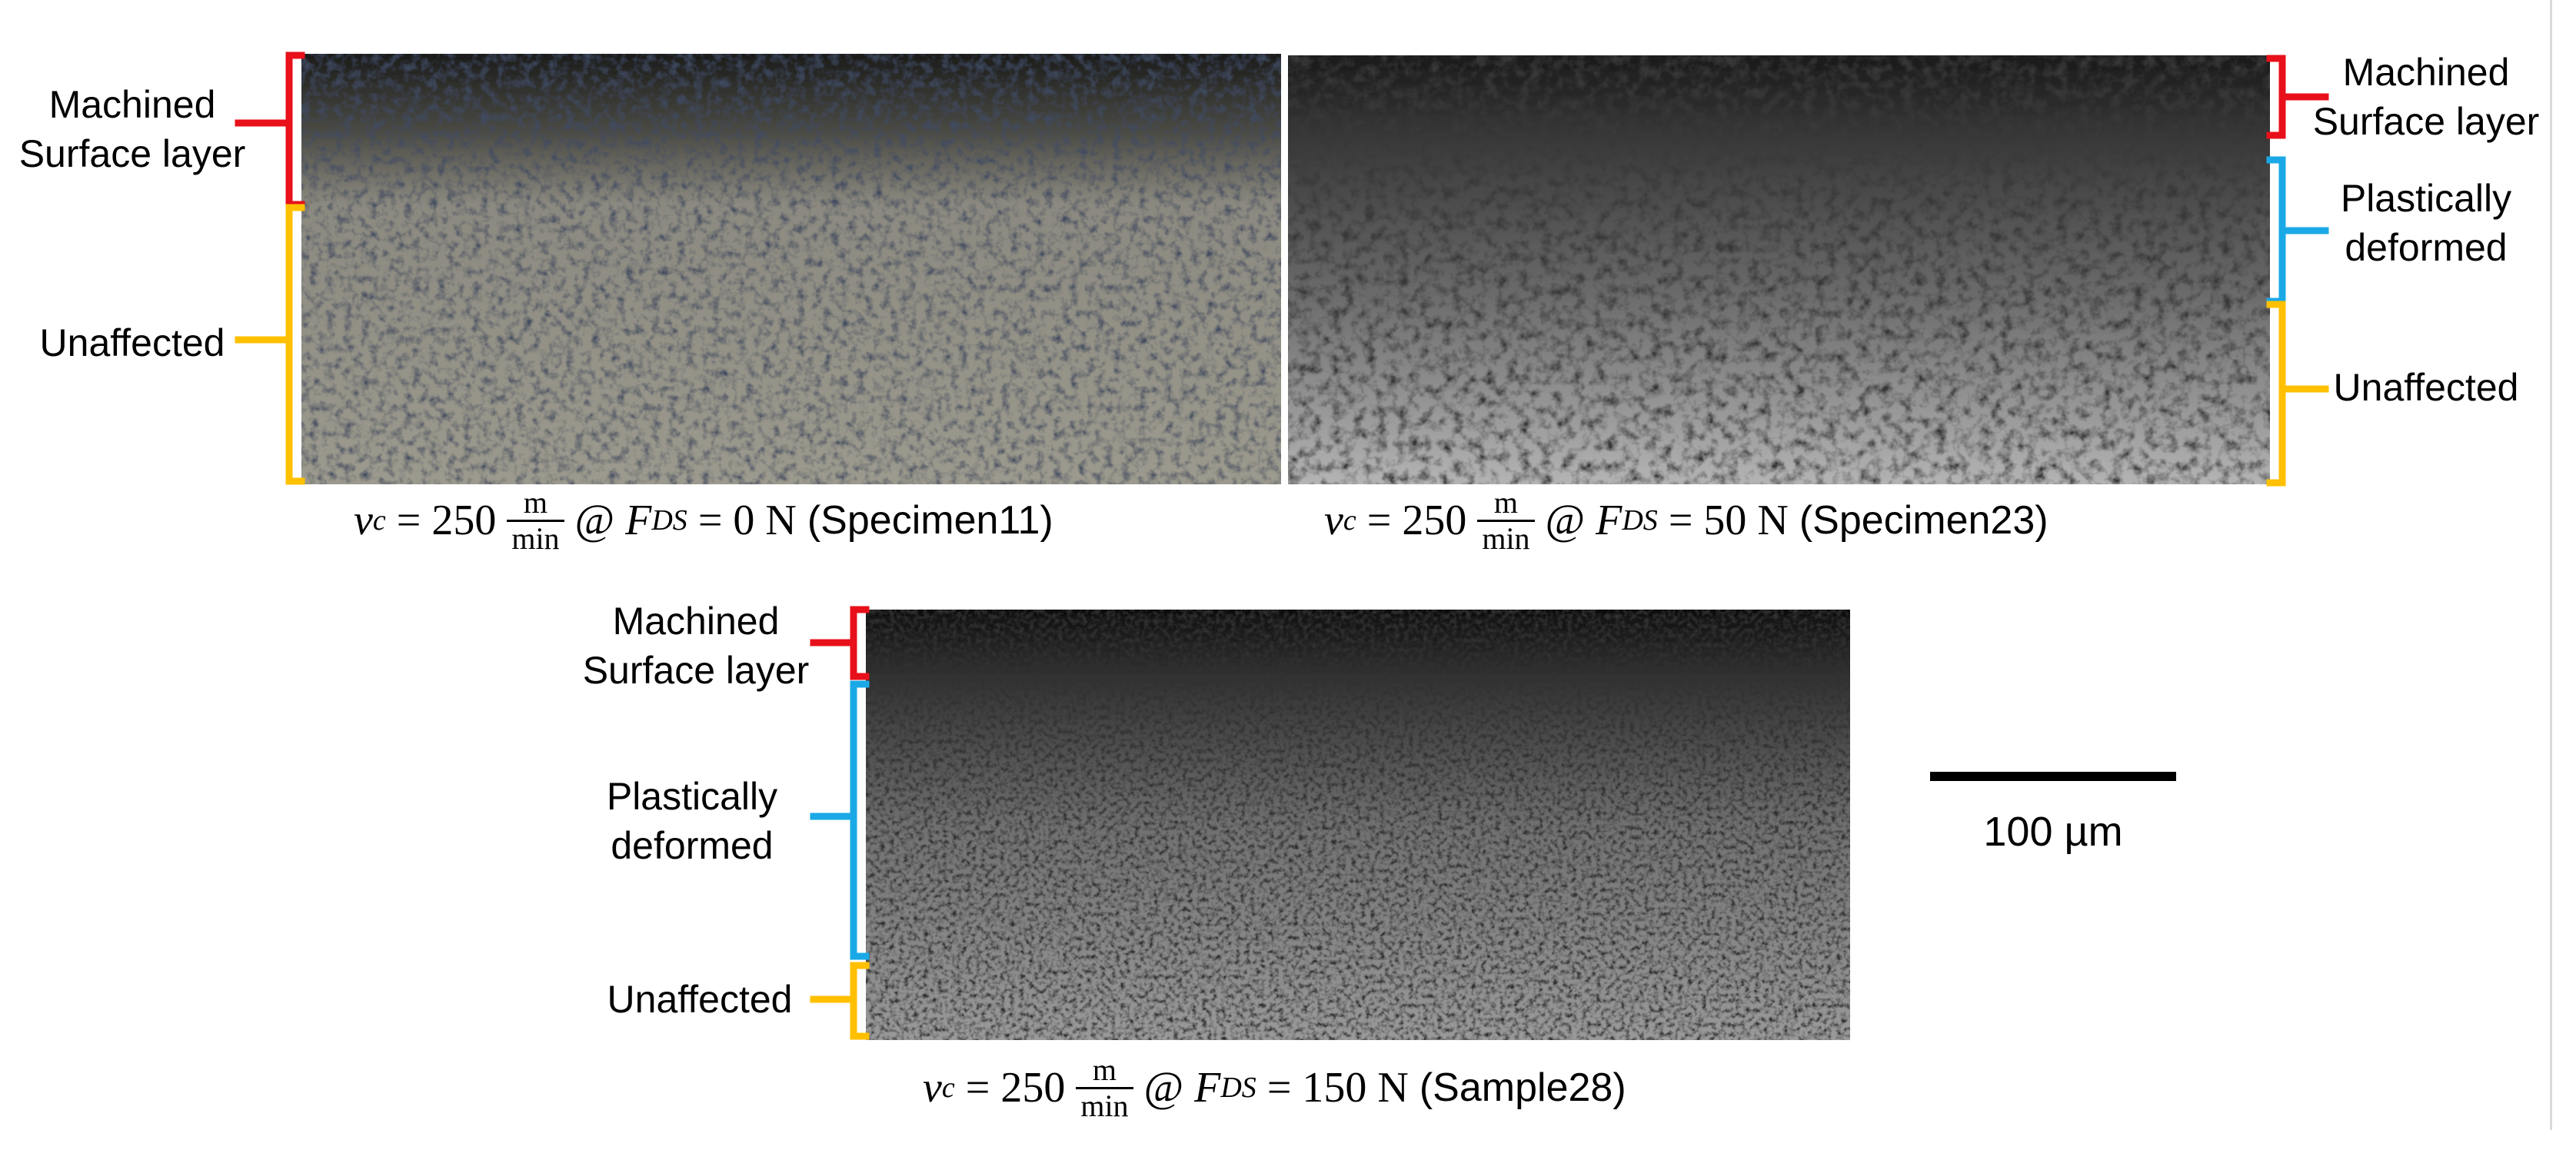 The height and width of the screenshot is (1160, 2576). I want to click on label-unaffected-sample28: Unaffected, so click(700, 1000).